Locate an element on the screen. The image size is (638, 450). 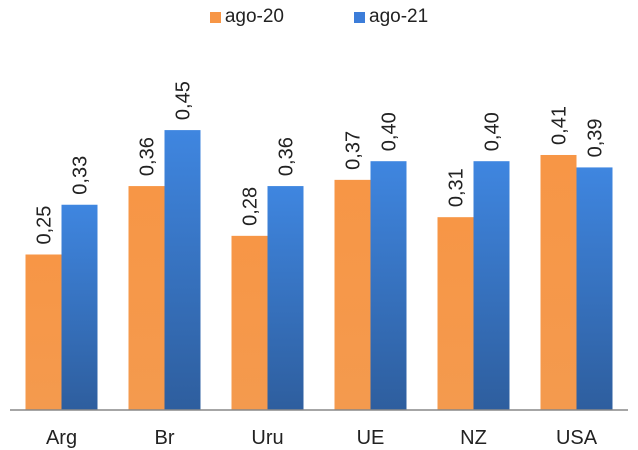
data-label-ago-21-USA: 0,39 is located at coordinates (596, 137).